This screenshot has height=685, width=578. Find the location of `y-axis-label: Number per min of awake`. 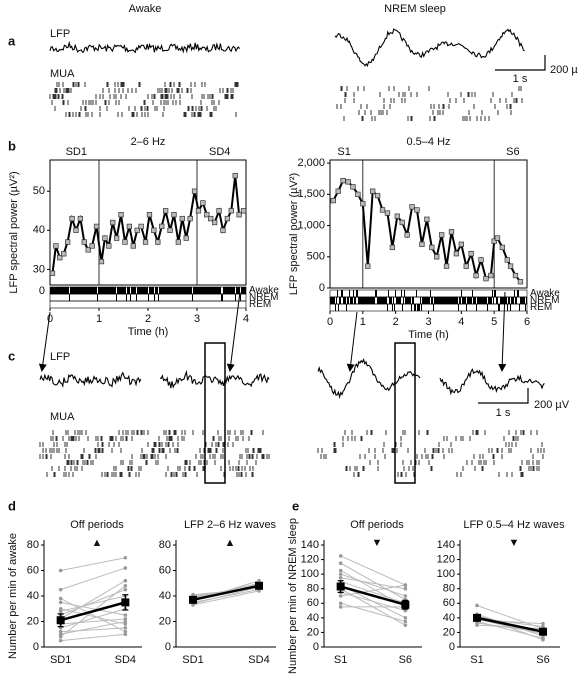

y-axis-label: Number per min of awake is located at coordinates (13, 596).